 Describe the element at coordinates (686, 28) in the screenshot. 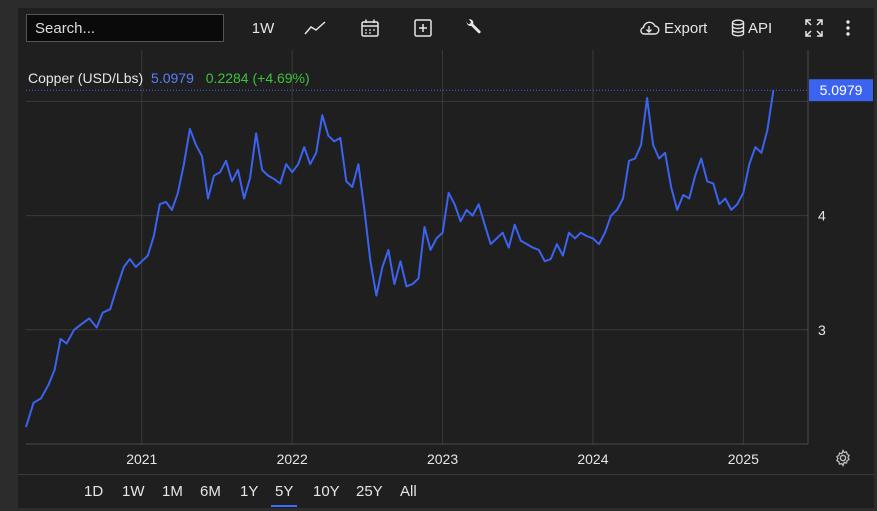

I see `export-label: Export` at that location.